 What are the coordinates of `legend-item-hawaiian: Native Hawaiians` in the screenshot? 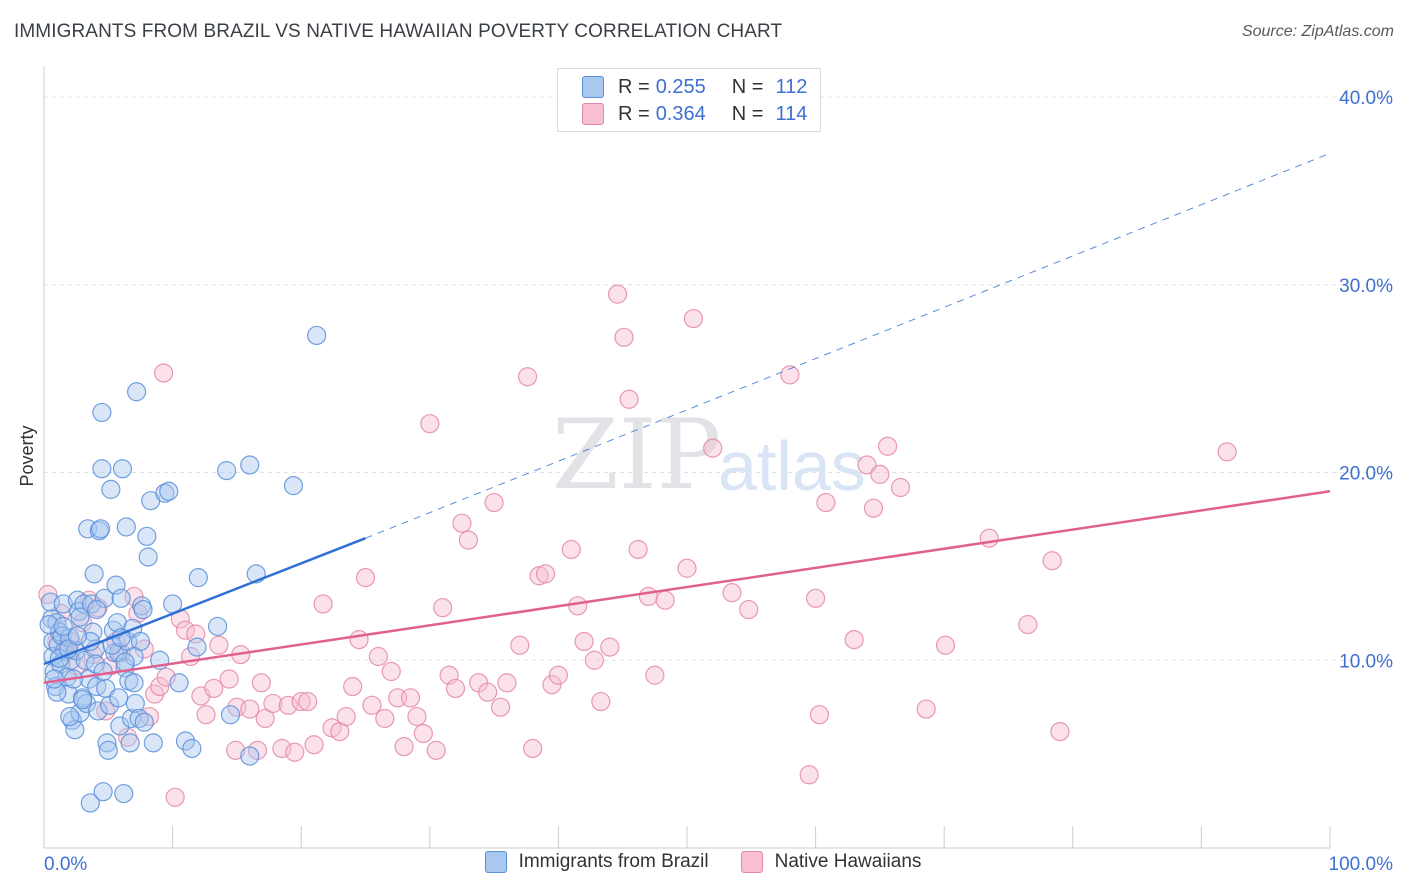 It's located at (831, 862).